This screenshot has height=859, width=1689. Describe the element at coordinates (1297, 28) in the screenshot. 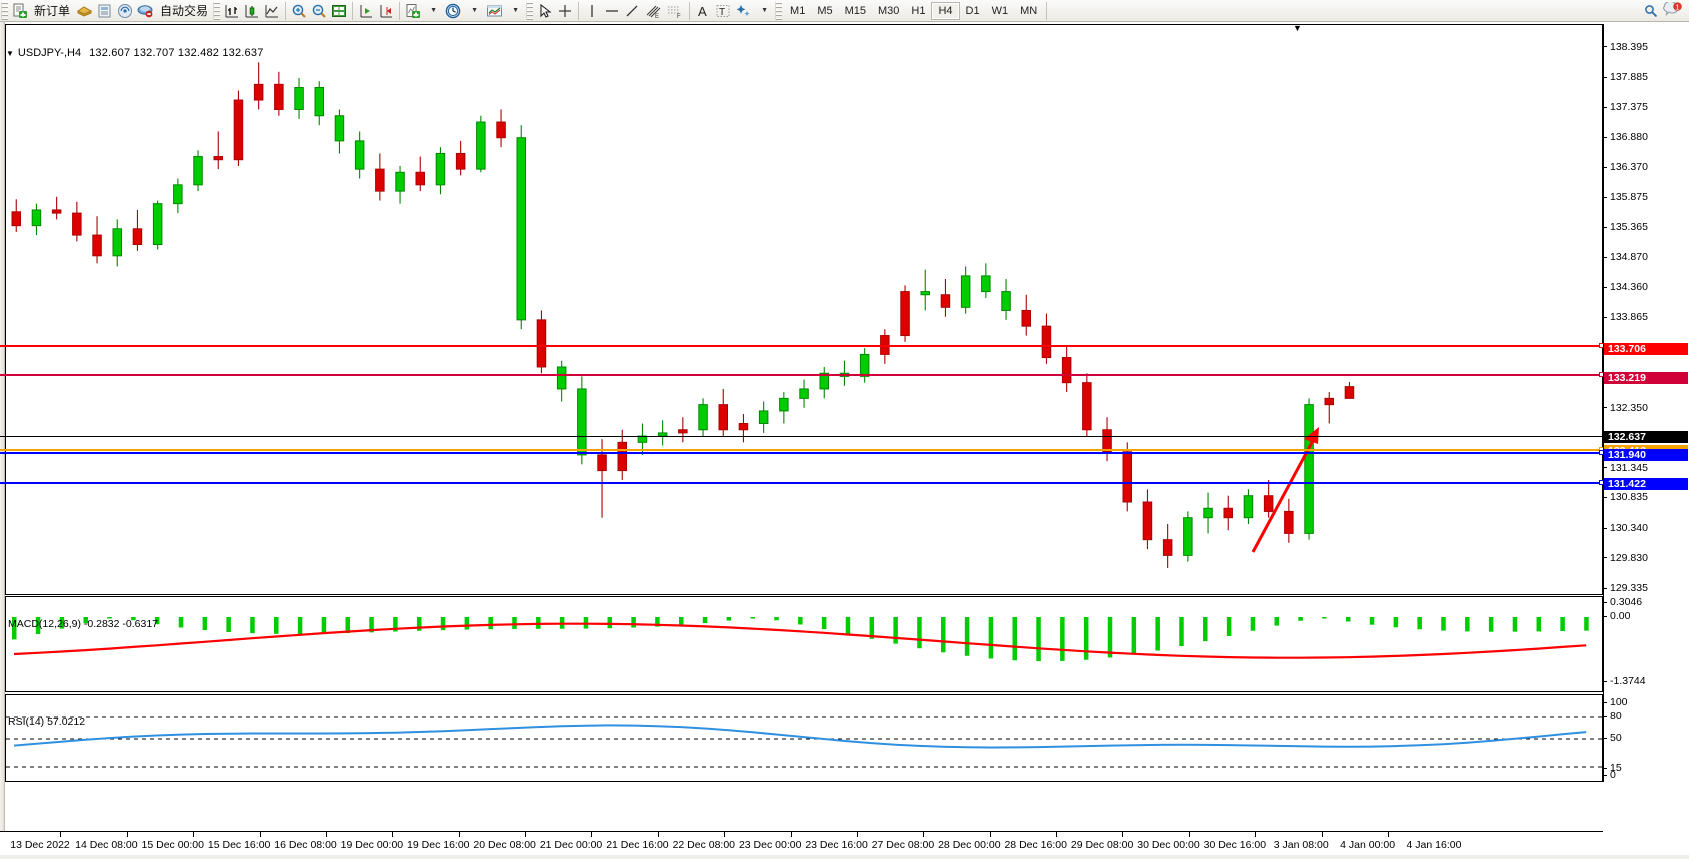

I see `chart-nav-caret-icon: ▼` at that location.